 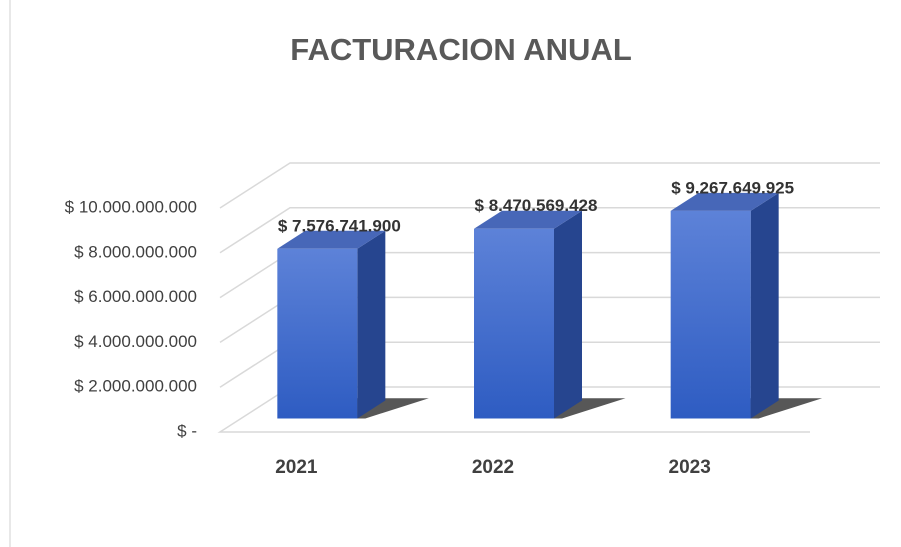 What do you see at coordinates (690, 467) in the screenshot?
I see `x-tick-label: 2023` at bounding box center [690, 467].